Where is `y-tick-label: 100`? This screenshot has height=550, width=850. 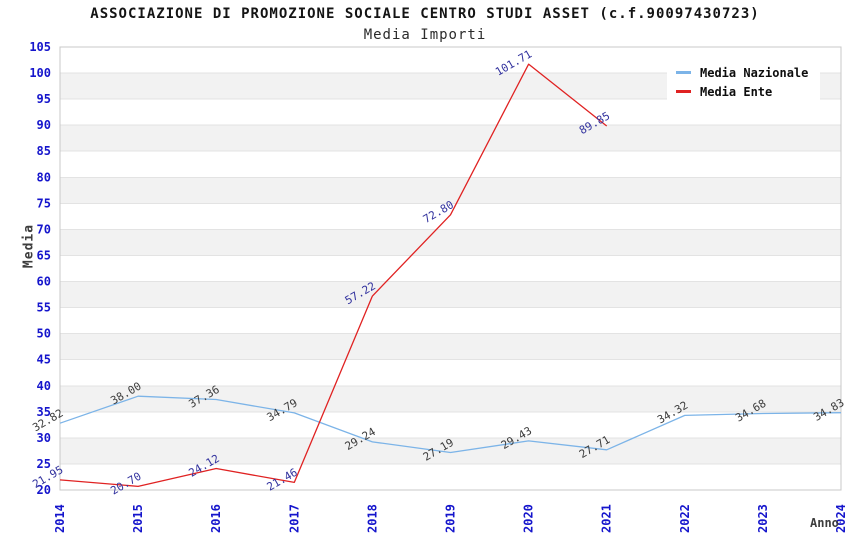
y-tick-label: 100 is located at coordinates (40, 73).